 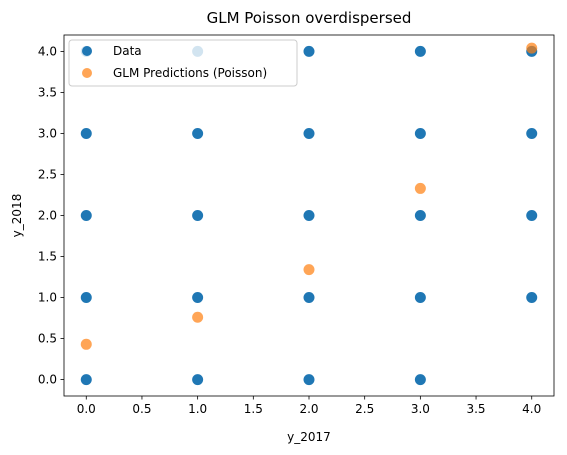 What do you see at coordinates (253, 409) in the screenshot?
I see `x-tick-label: 1.5` at bounding box center [253, 409].